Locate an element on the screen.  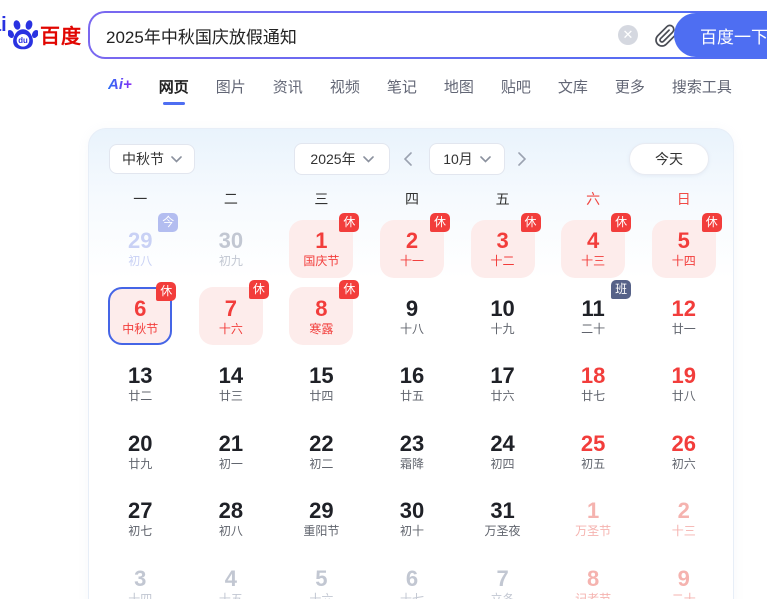
calendar-day-cell: 2 十一 休 is located at coordinates (412, 247).